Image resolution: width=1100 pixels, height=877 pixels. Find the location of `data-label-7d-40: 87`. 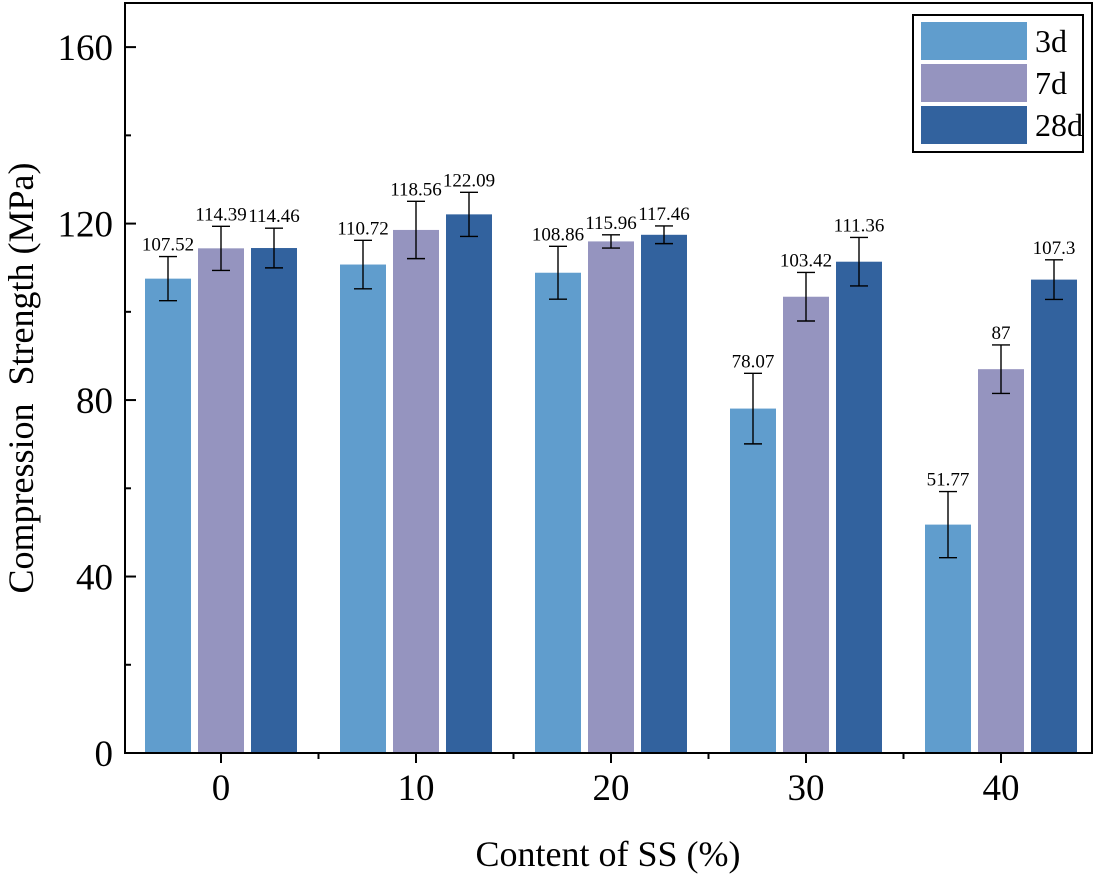

data-label-7d-40: 87 is located at coordinates (1001, 333).